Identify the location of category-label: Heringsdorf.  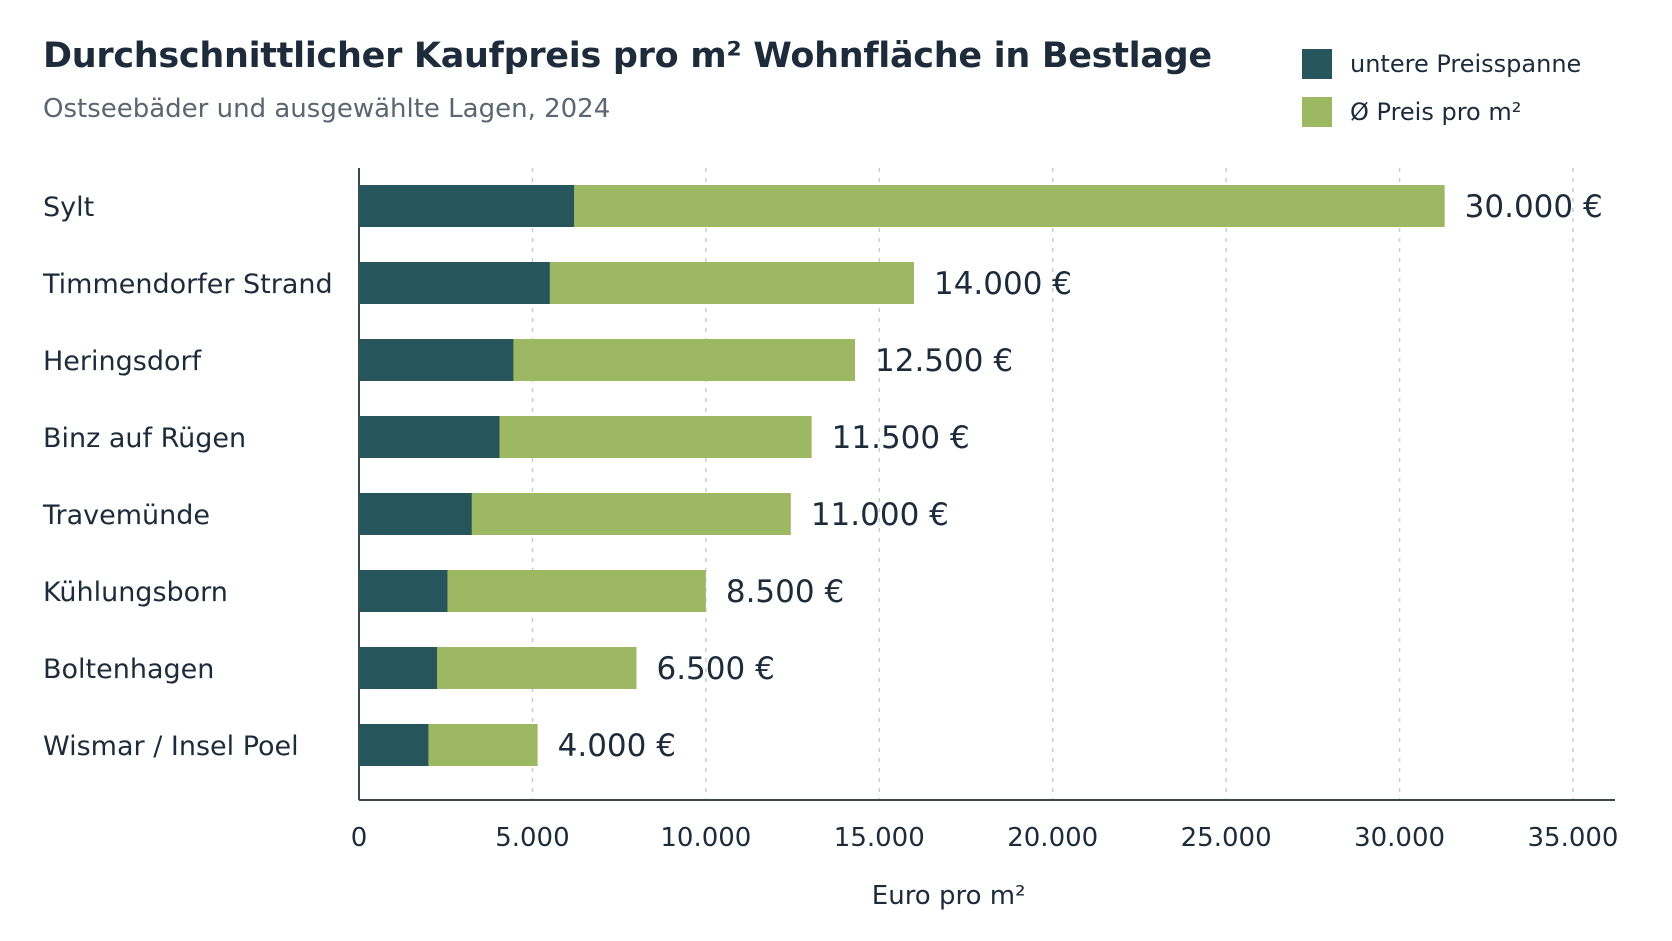
(123, 361).